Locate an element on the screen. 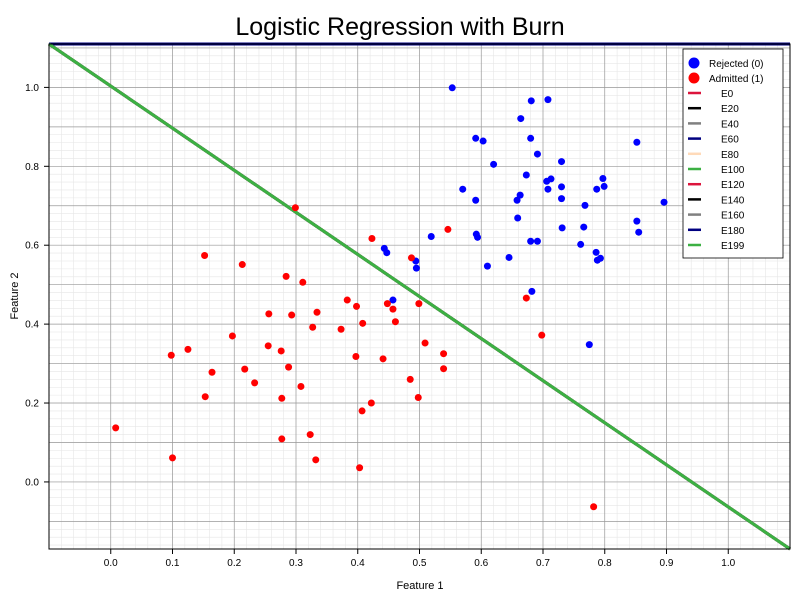 This screenshot has width=800, height=600. legend-label: E120 is located at coordinates (733, 185).